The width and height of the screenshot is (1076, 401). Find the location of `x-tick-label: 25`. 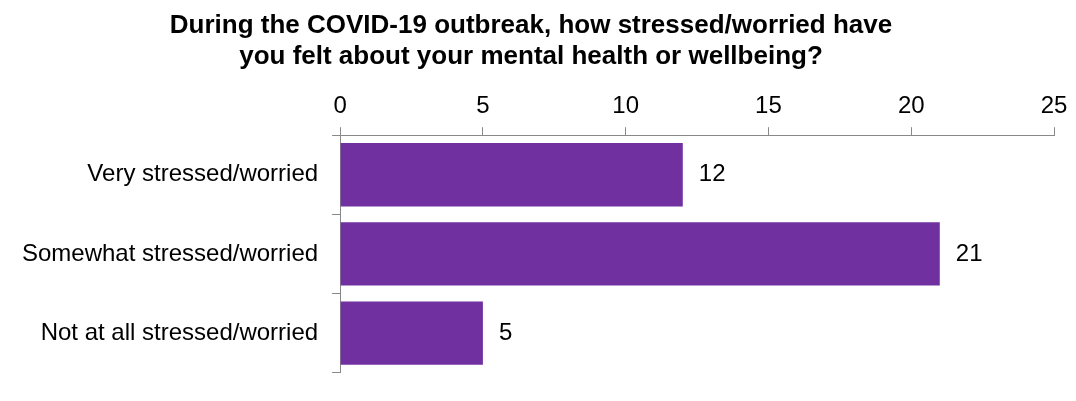

x-tick-label: 25 is located at coordinates (1054, 105).